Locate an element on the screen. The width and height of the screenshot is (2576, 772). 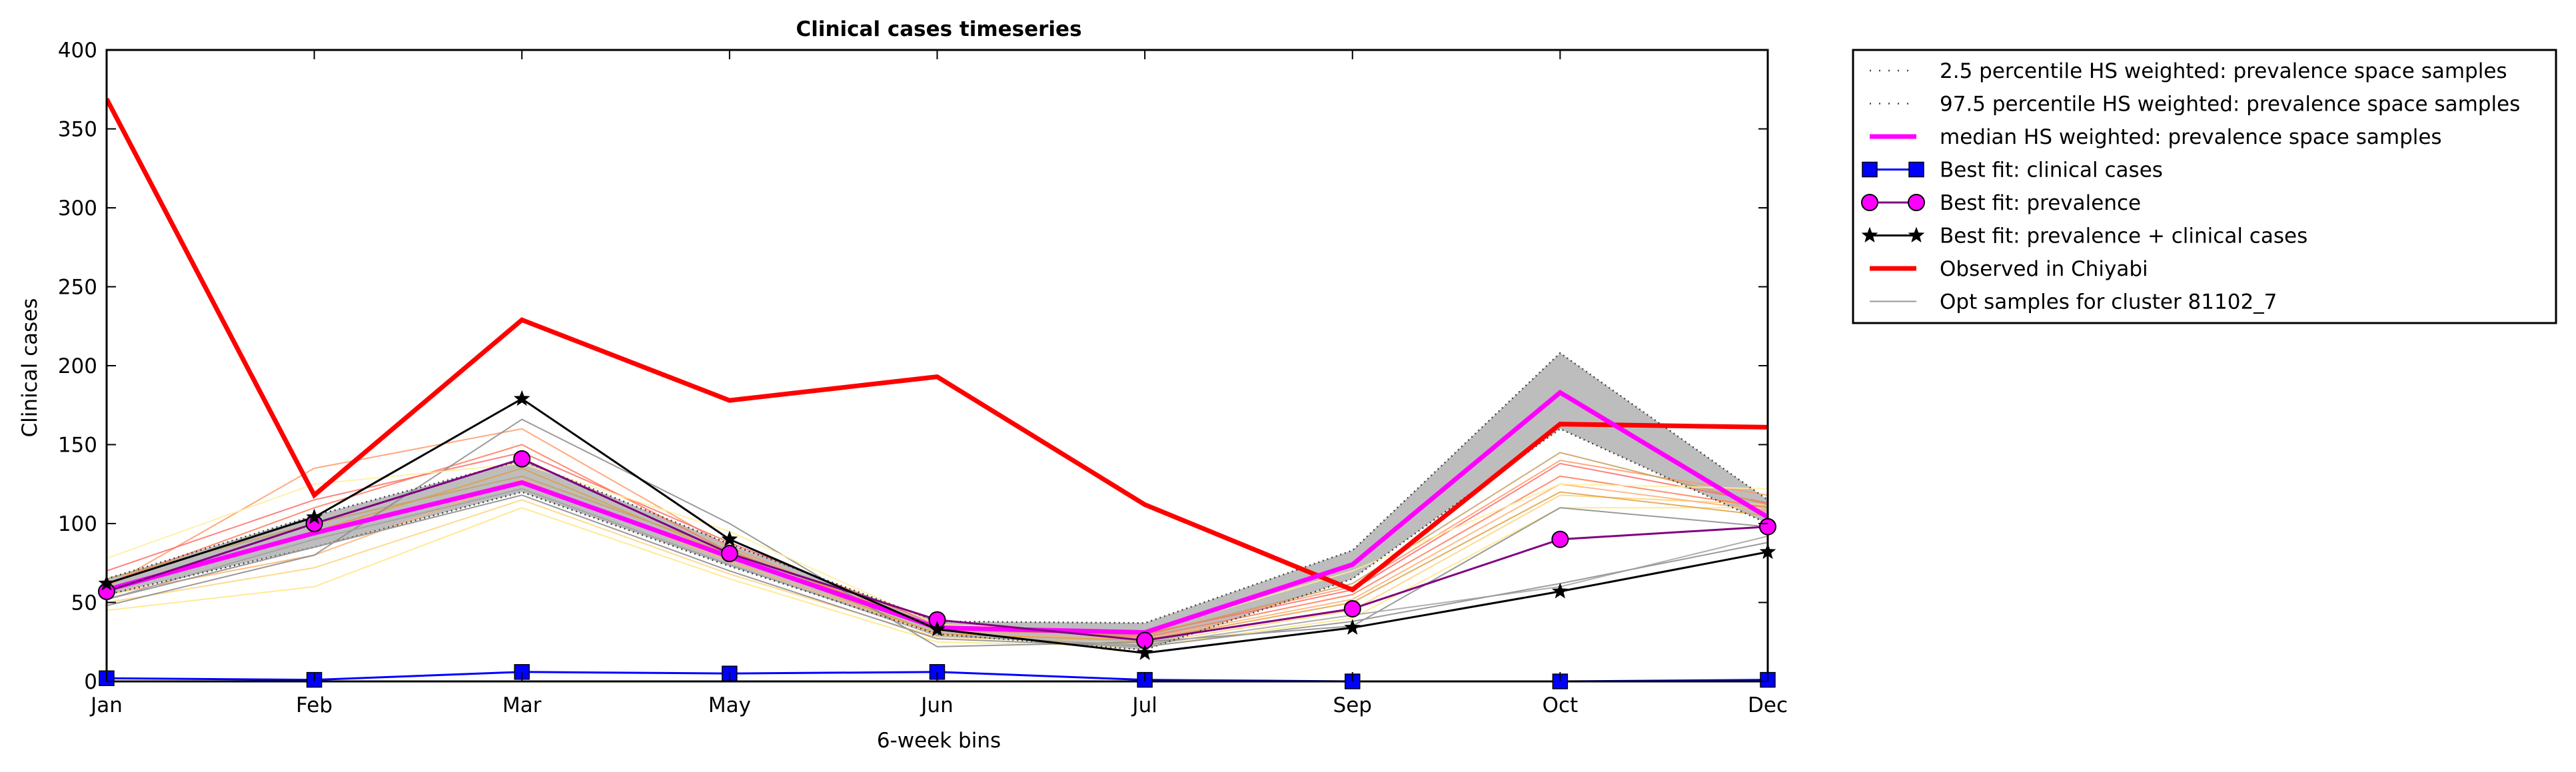
legend-label: Best fit: prevalence is located at coordinates (2041, 203).